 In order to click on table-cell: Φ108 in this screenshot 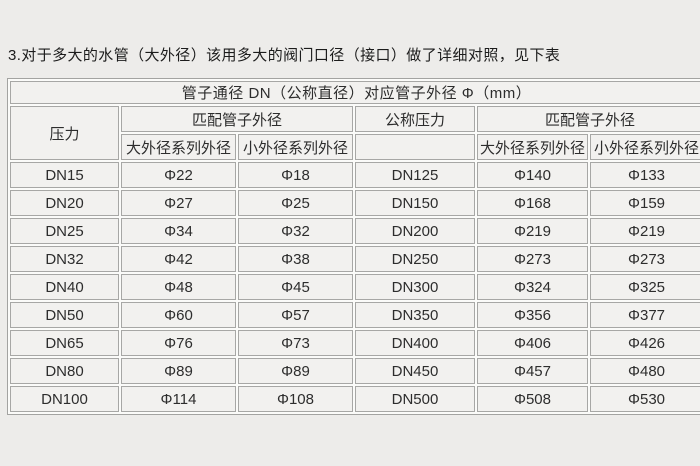, I will do `click(295, 399)`.